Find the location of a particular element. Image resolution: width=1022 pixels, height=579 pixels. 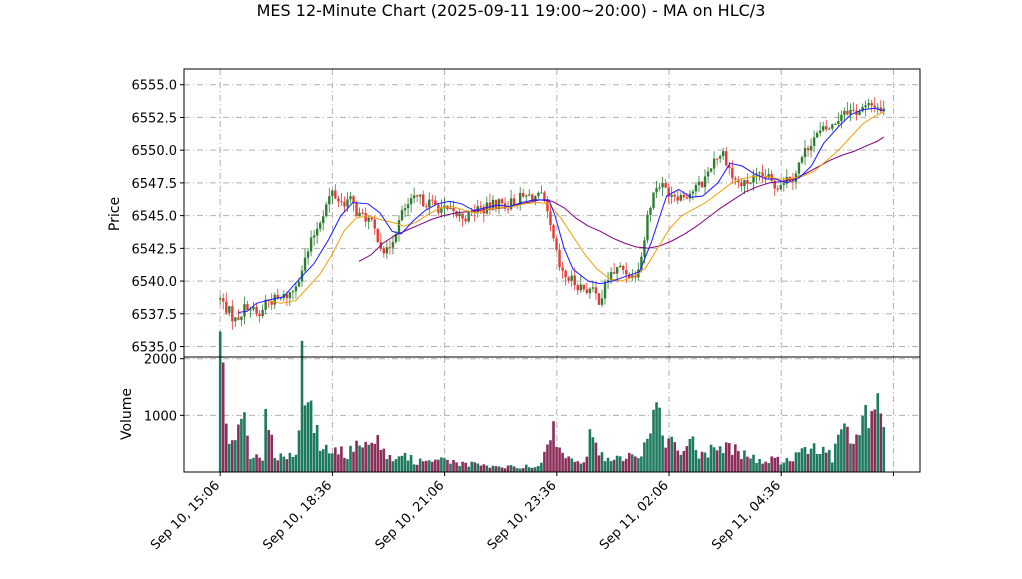

volume-tick-label: 2000 is located at coordinates (160, 360).